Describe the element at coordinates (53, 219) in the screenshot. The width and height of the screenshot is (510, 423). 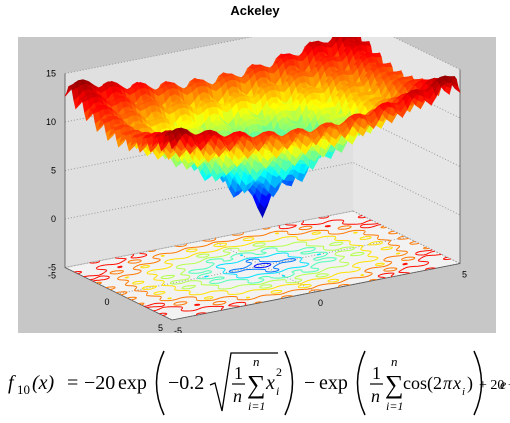
I see `z-tick-label: 0` at that location.